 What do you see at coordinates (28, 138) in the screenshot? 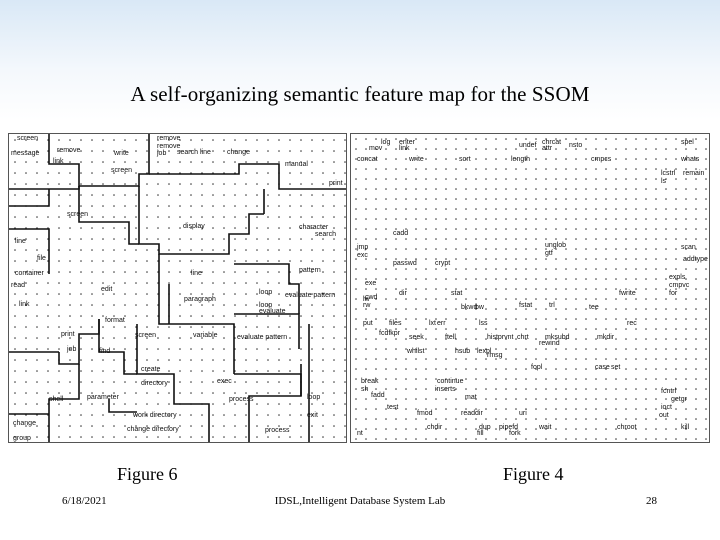
I see `map-word-label: screen` at bounding box center [28, 138].